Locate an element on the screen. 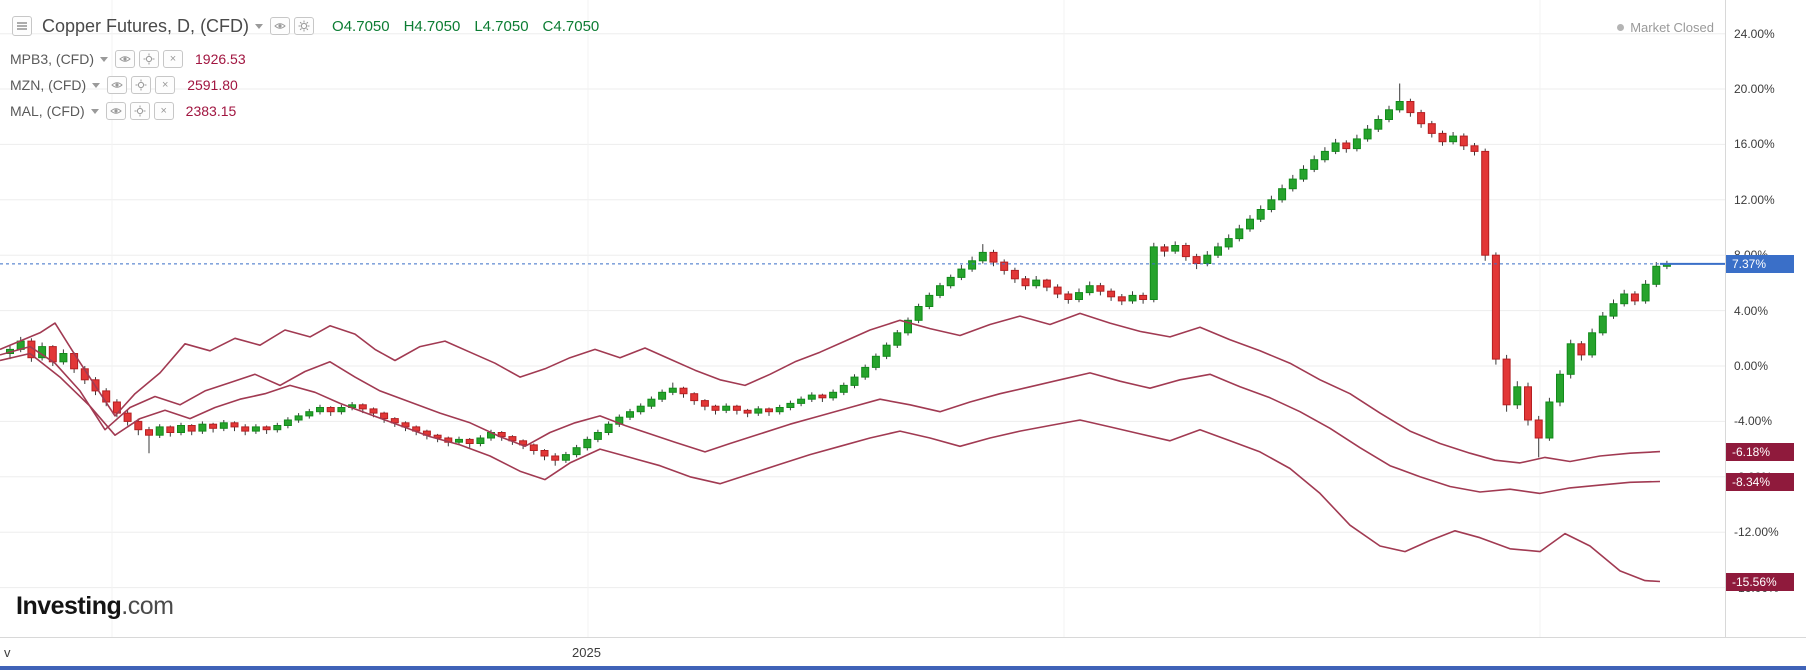 The image size is (1806, 670). market-status: Market Closed is located at coordinates (1665, 27).